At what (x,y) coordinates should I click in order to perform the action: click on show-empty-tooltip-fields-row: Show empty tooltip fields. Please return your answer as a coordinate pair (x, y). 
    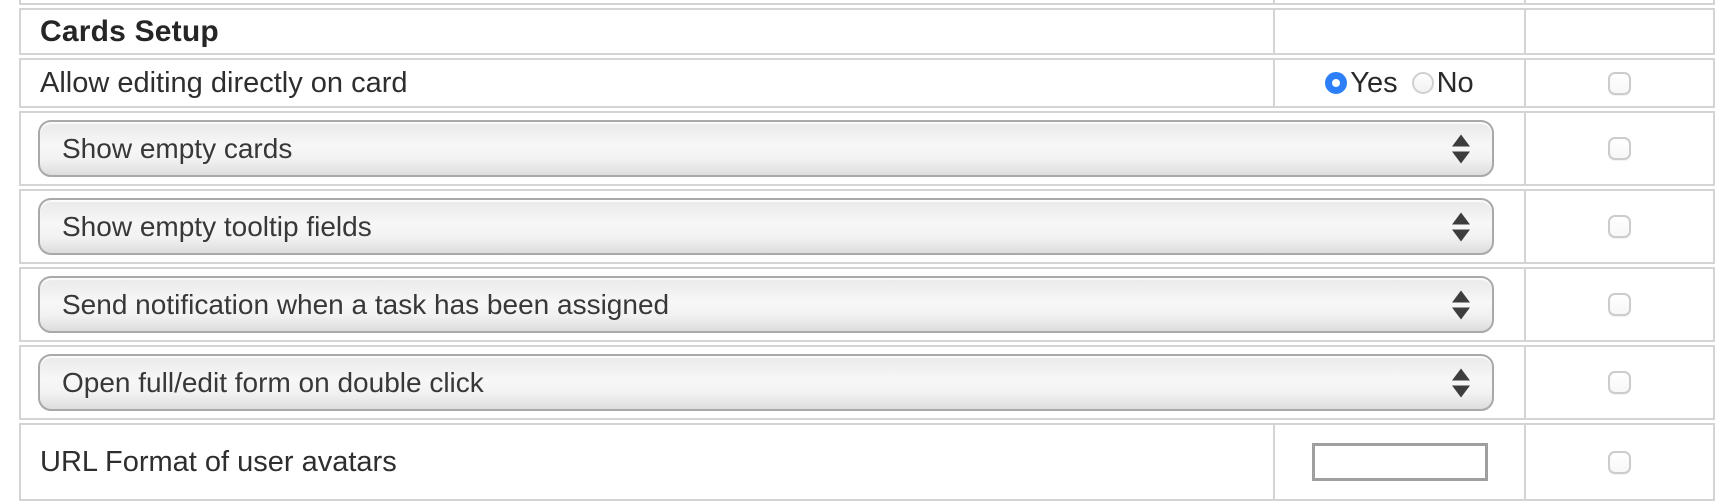
    Looking at the image, I should click on (867, 226).